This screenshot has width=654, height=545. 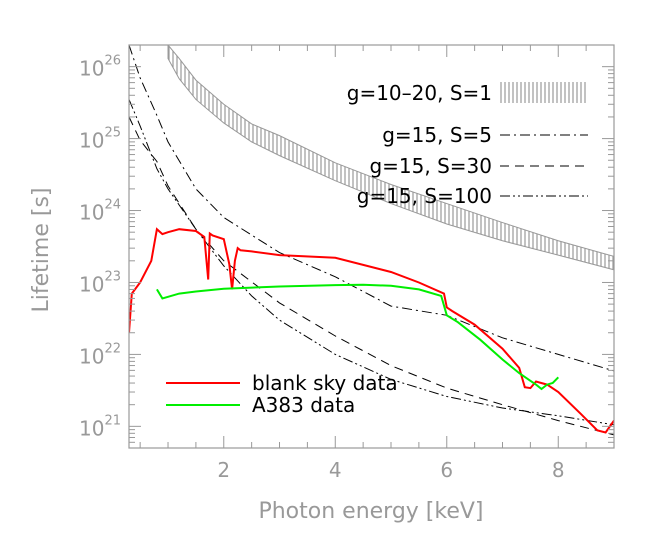 I want to click on legend-top-label: g=15, S=5, so click(x=437, y=135).